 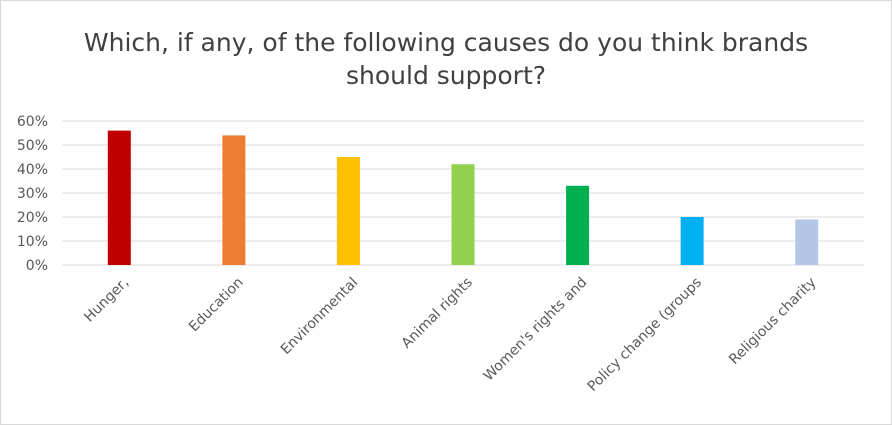 I want to click on x-category-label: Environmental, so click(x=319, y=316).